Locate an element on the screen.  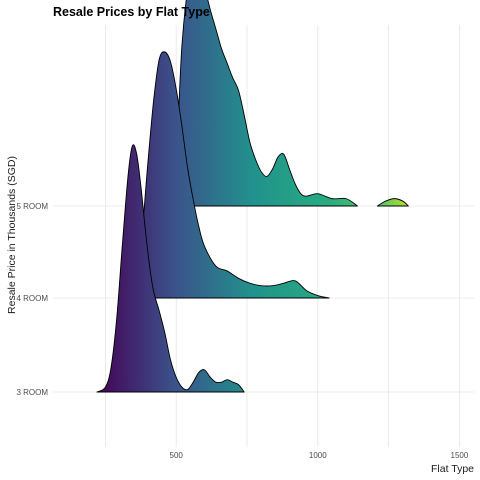
x-tick-label: 1500 is located at coordinates (460, 455).